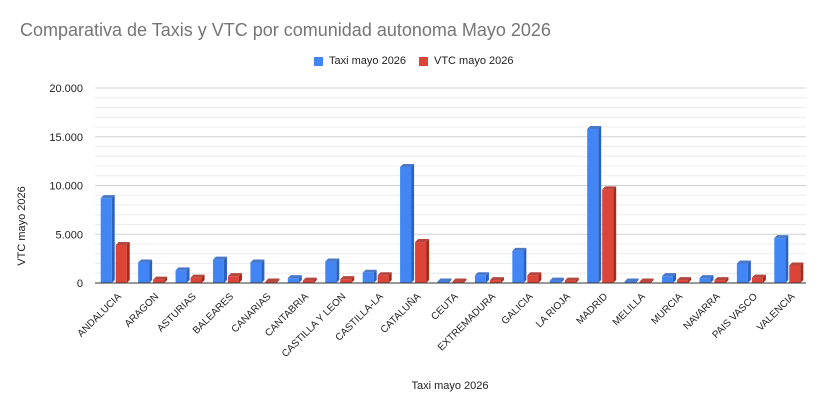  Describe the element at coordinates (400, 313) in the screenshot. I see `x-tick-label: CATALUÑA` at that location.